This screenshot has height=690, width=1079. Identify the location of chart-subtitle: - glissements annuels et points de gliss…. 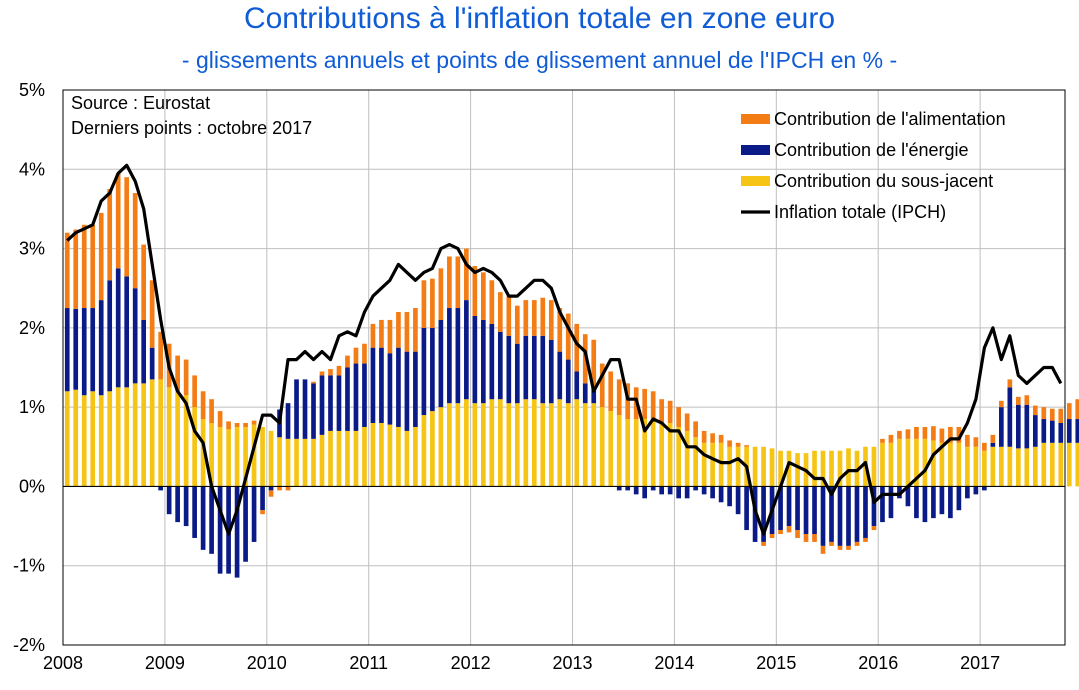
(539, 60).